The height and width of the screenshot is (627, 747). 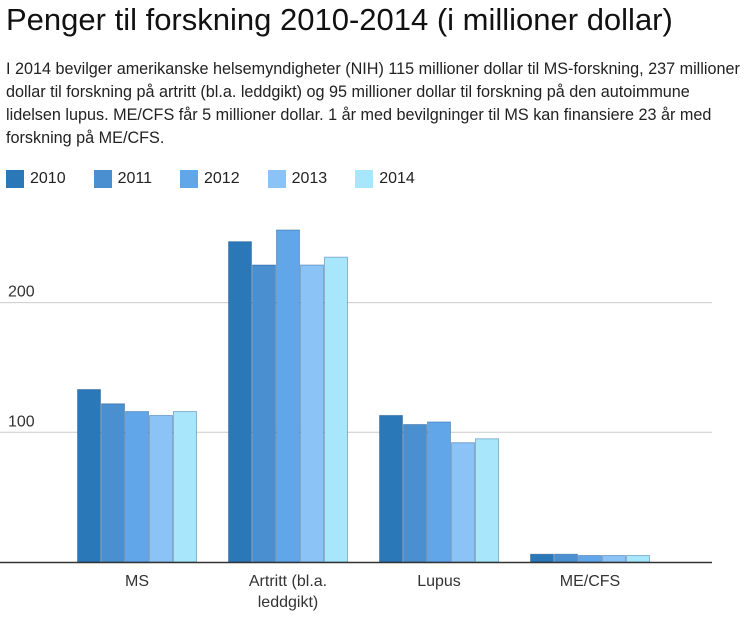 What do you see at coordinates (137, 487) in the screenshot?
I see `bar-MS-2012` at bounding box center [137, 487].